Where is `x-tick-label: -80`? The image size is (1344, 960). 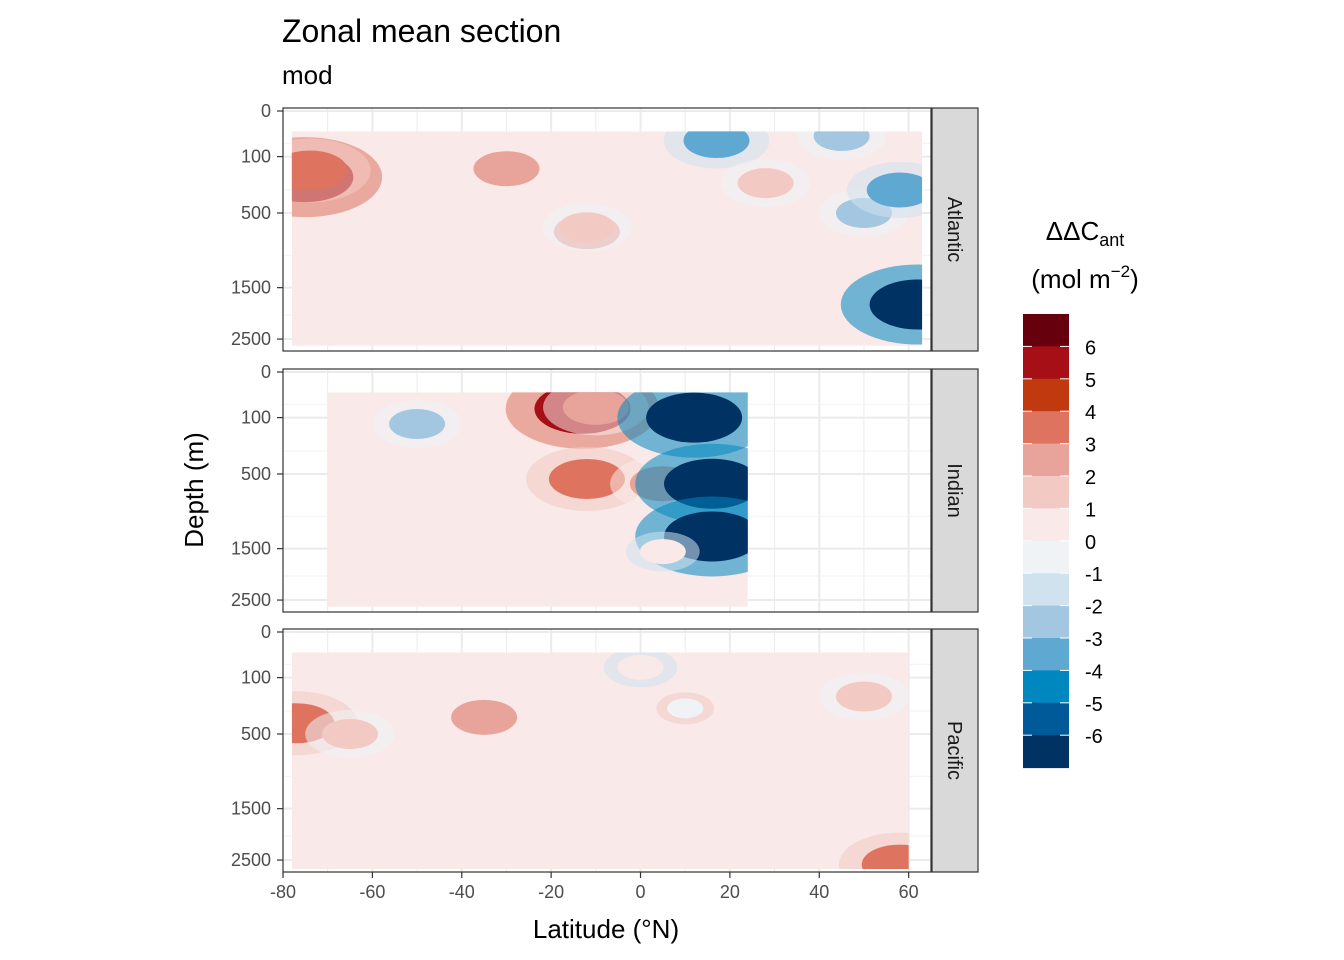
x-tick-label: -80 is located at coordinates (283, 892).